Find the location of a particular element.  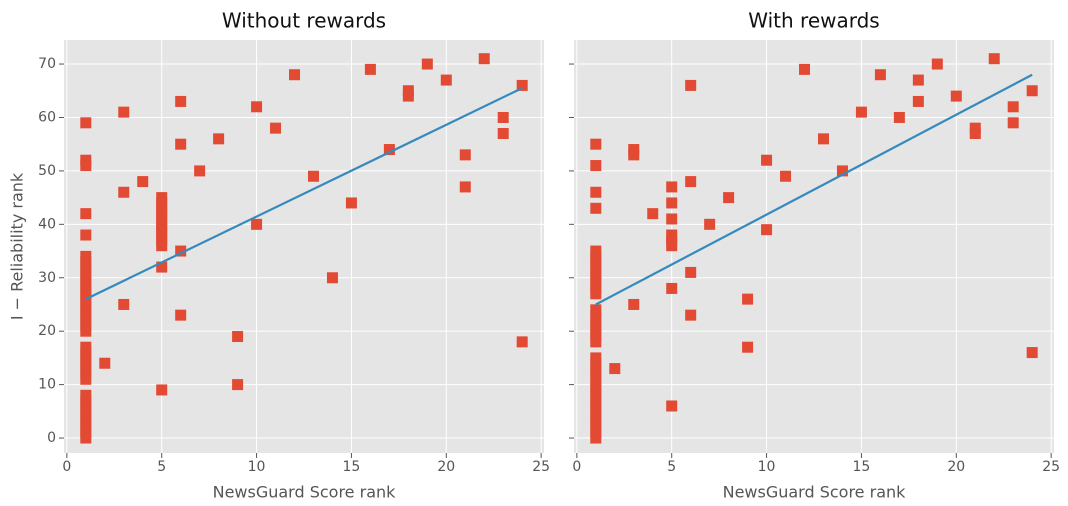

y-tick-label: 40 is located at coordinates (47, 224).